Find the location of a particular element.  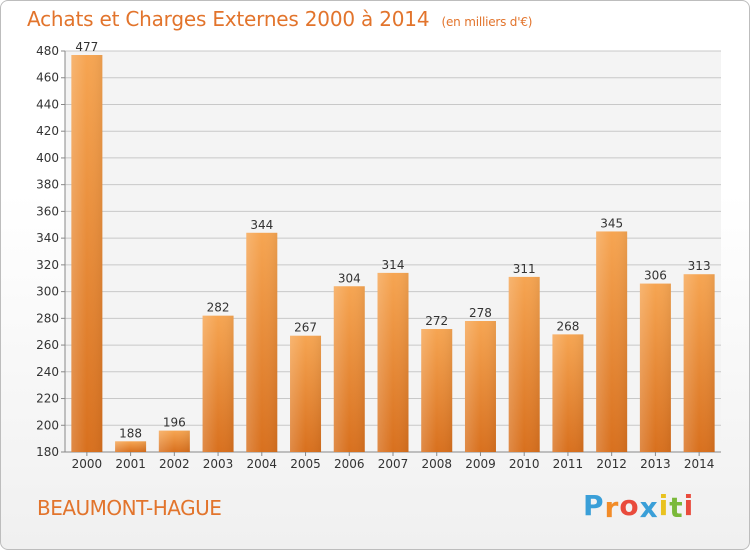

x-tick-label: 2006 is located at coordinates (349, 464).